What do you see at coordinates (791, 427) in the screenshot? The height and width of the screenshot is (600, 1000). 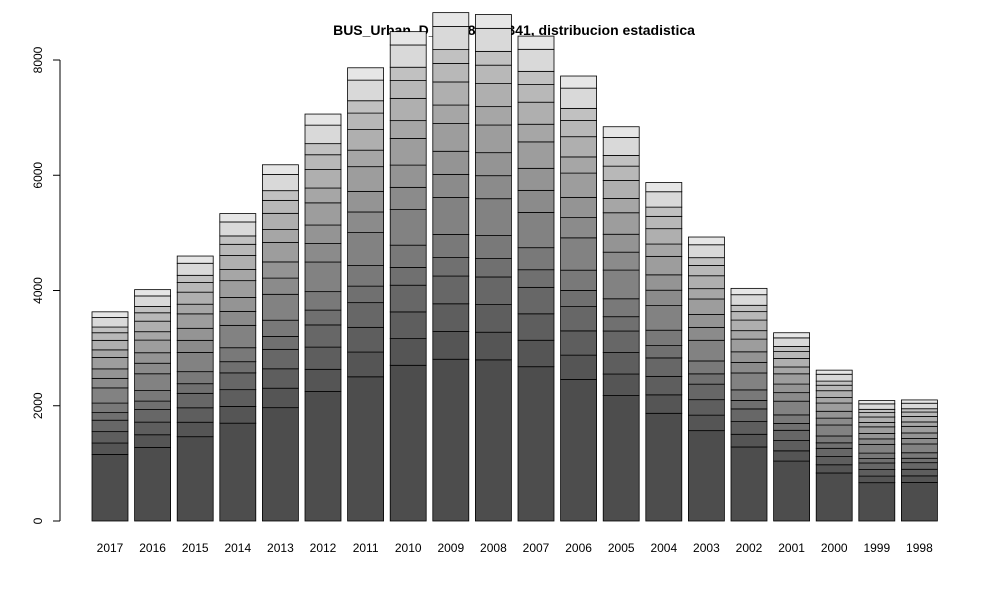 I see `bar-2001` at bounding box center [791, 427].